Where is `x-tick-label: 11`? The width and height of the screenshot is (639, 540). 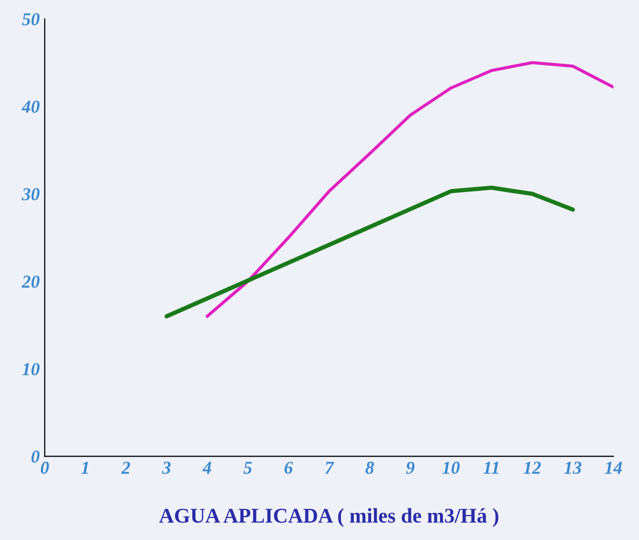
x-tick-label: 11 is located at coordinates (490, 468).